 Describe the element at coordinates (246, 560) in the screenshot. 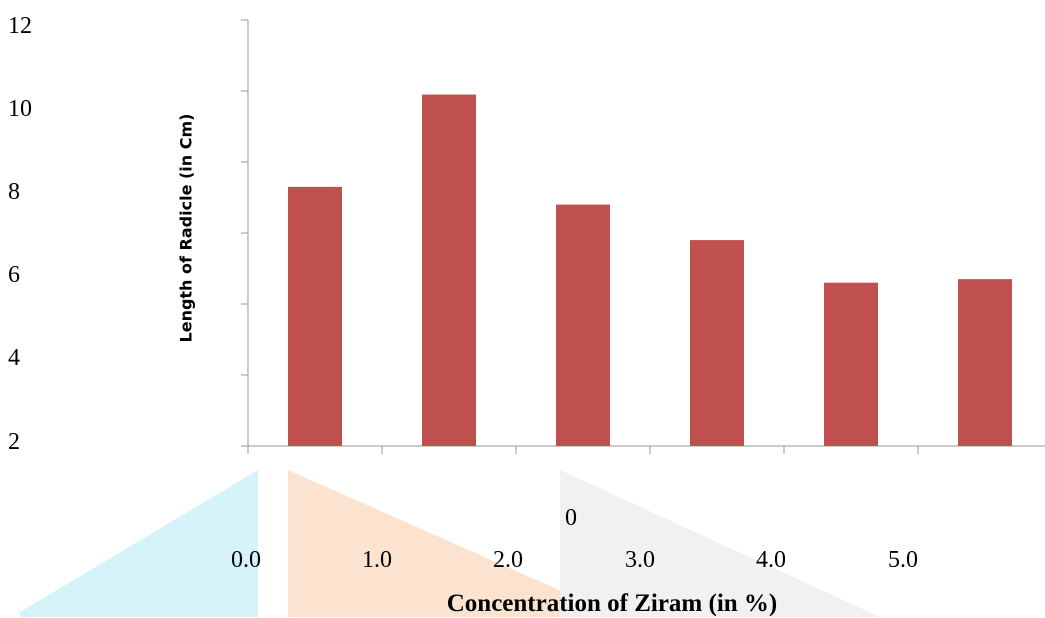

I see `x-tick-label: 0.0` at that location.